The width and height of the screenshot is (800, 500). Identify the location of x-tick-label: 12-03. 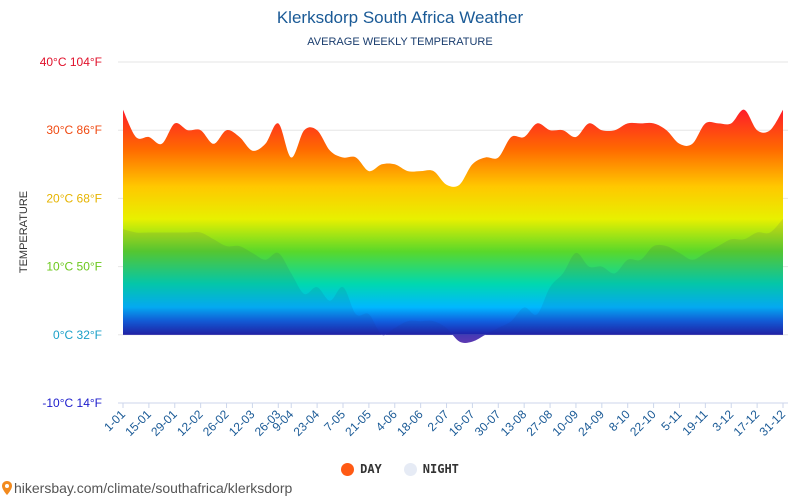
(242, 423).